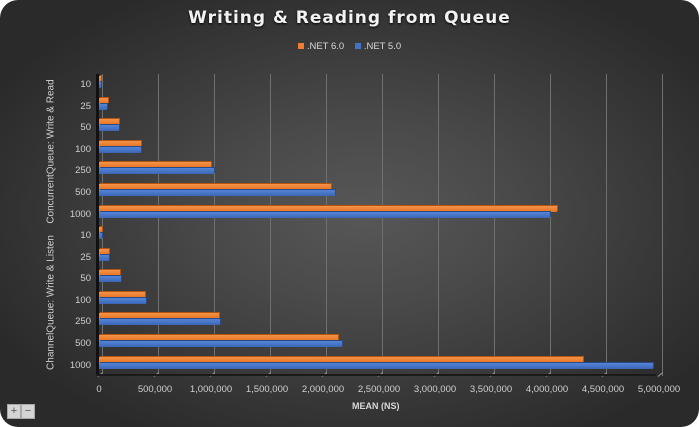  I want to click on x-tick-label: 2,500,000, so click(379, 389).